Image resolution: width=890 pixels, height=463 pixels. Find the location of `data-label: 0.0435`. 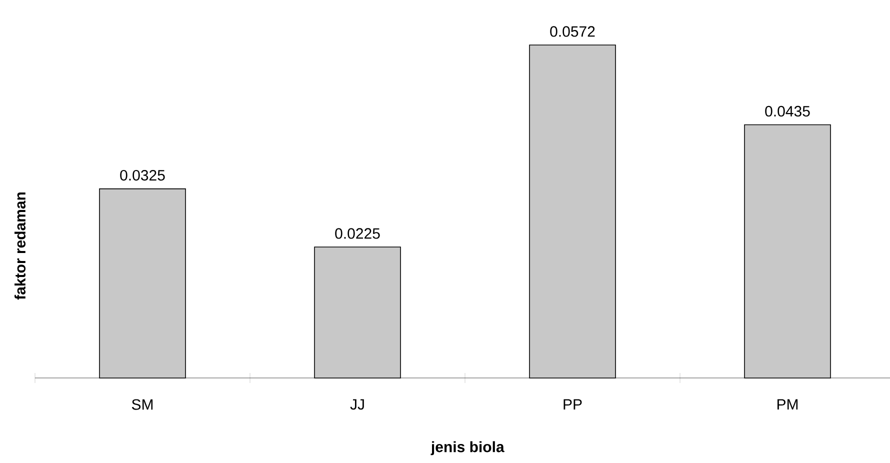

data-label: 0.0435 is located at coordinates (787, 111).